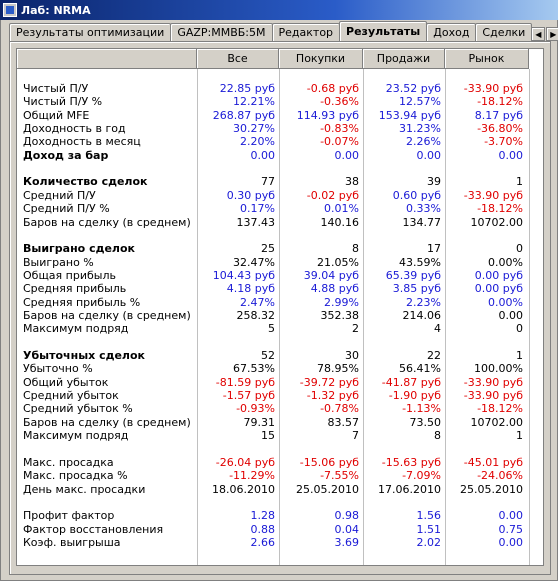 The height and width of the screenshot is (581, 558). What do you see at coordinates (281, 181) in the screenshot?
I see `table-row: Количество сделок 77 38 39 1` at bounding box center [281, 181].